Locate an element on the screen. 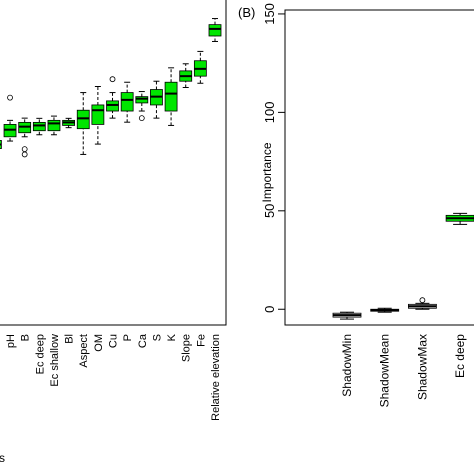 The width and height of the screenshot is (474, 474). x-tick-label: OM is located at coordinates (99, 343).